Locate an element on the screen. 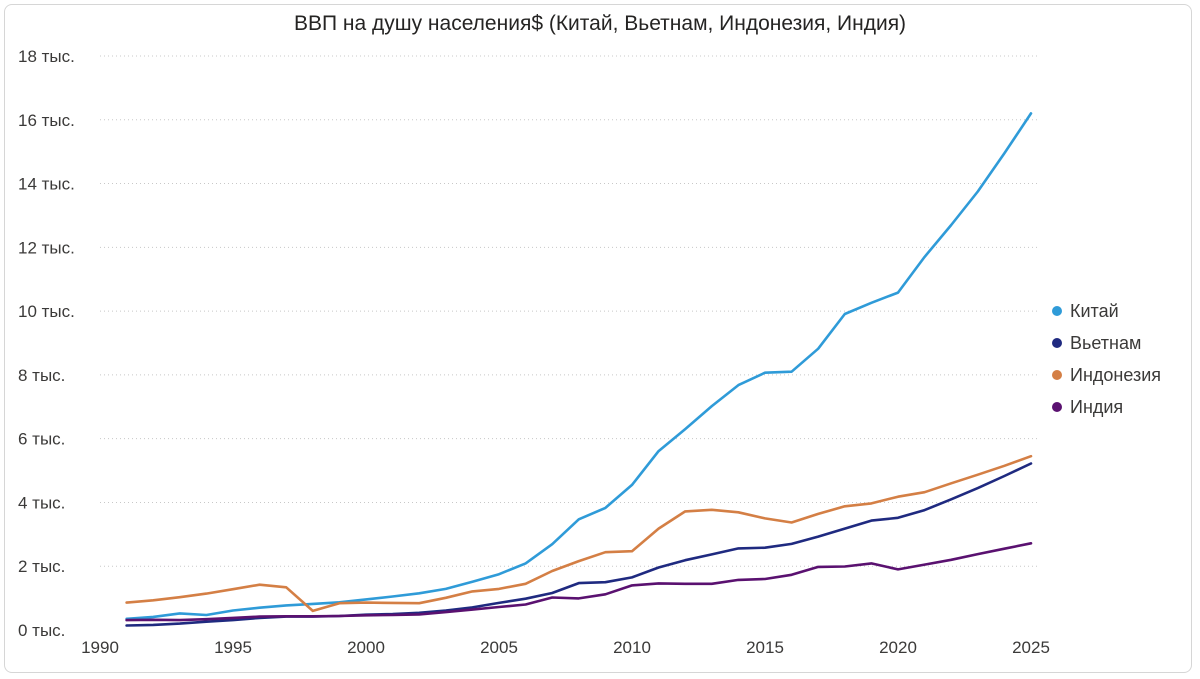 The width and height of the screenshot is (1200, 679). y-tick-label: 0 тыс. is located at coordinates (41, 630).